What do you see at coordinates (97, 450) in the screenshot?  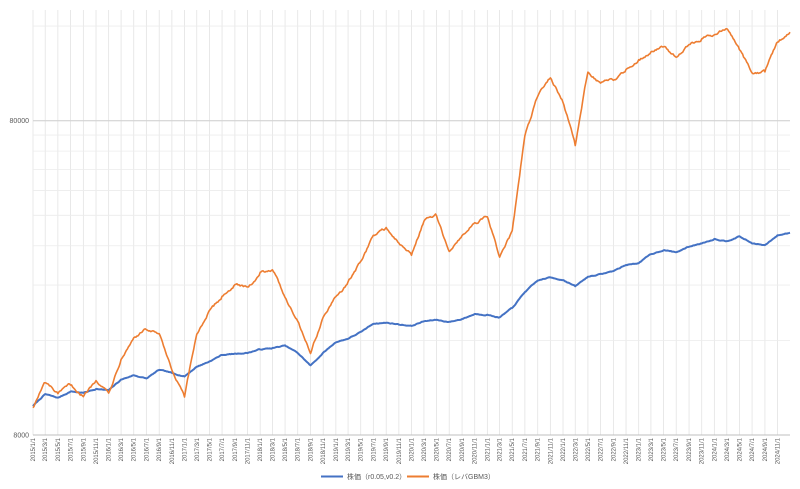 I see `x-tick-label: 2015/11/1` at bounding box center [97, 450].